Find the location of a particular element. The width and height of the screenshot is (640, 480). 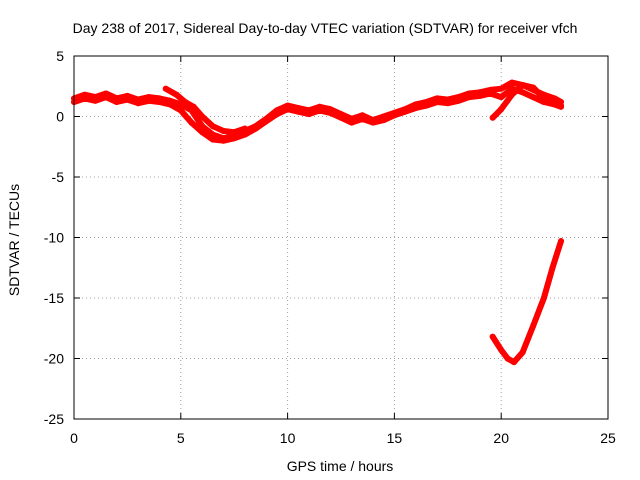

x-axis-label: GPS time / hours is located at coordinates (340, 466).